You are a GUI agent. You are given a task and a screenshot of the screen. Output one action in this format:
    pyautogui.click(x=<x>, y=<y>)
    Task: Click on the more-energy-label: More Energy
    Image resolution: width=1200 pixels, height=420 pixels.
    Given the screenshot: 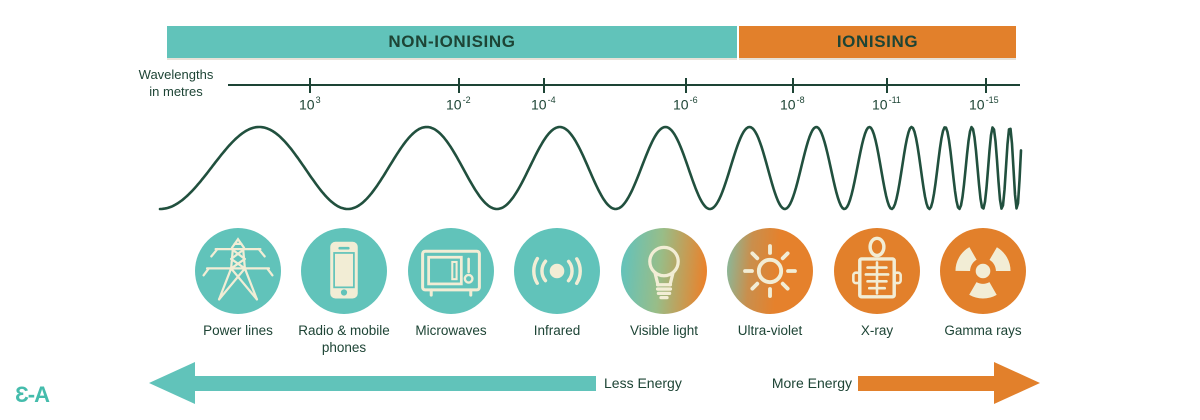 What is the action you would take?
    pyautogui.click(x=811, y=383)
    